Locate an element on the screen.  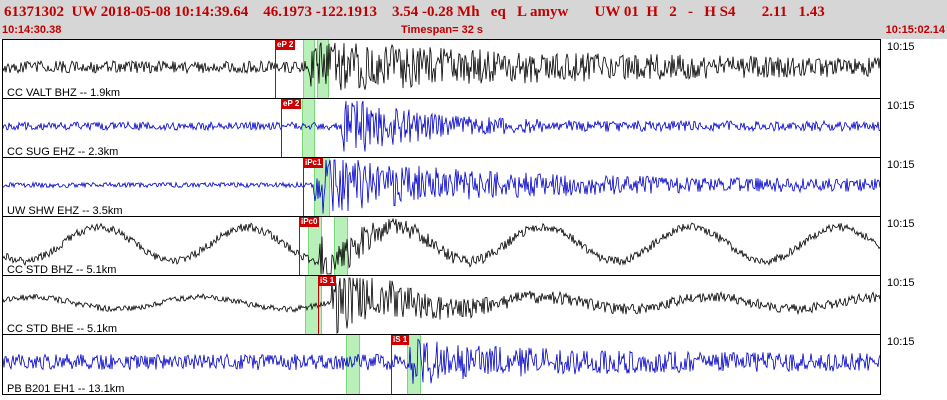
waveform-cc-valt-bhz is located at coordinates (441, 66).